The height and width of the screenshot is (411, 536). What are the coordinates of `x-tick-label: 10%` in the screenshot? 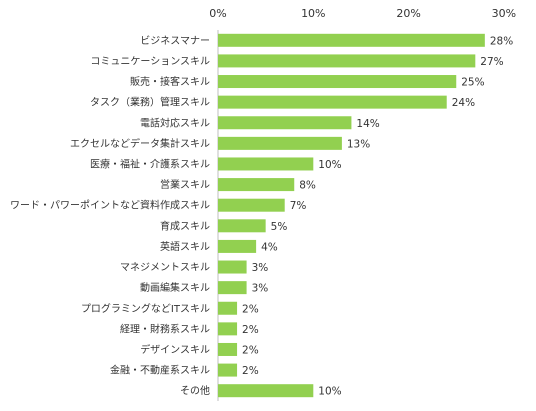 It's located at (313, 13).